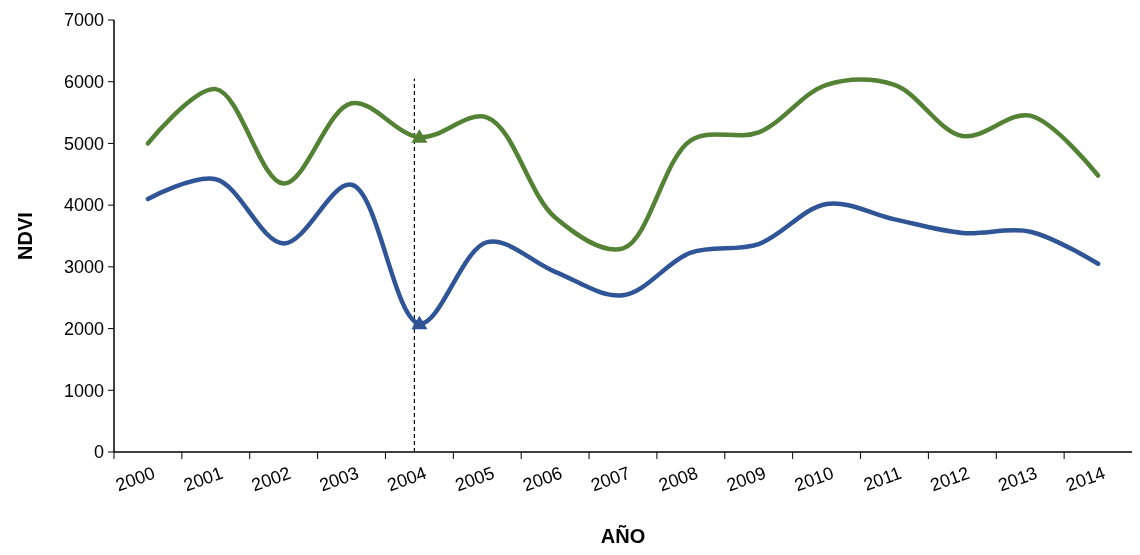 The width and height of the screenshot is (1140, 555). Describe the element at coordinates (678, 479) in the screenshot. I see `x-tick-label: 2008` at that location.